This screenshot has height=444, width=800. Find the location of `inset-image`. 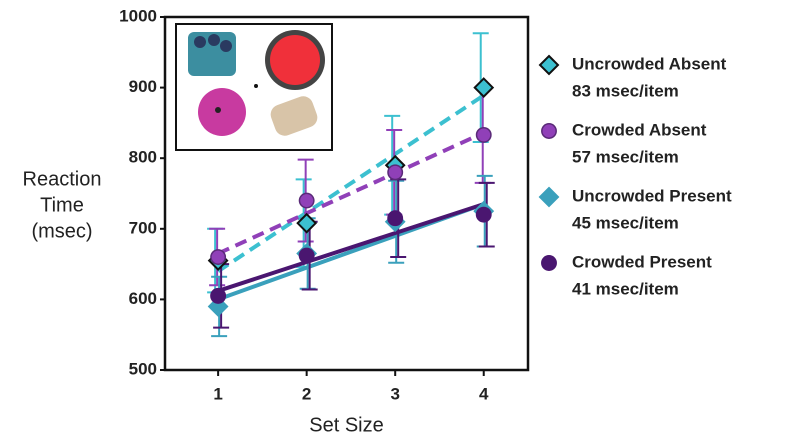

inset-image is located at coordinates (254, 87).